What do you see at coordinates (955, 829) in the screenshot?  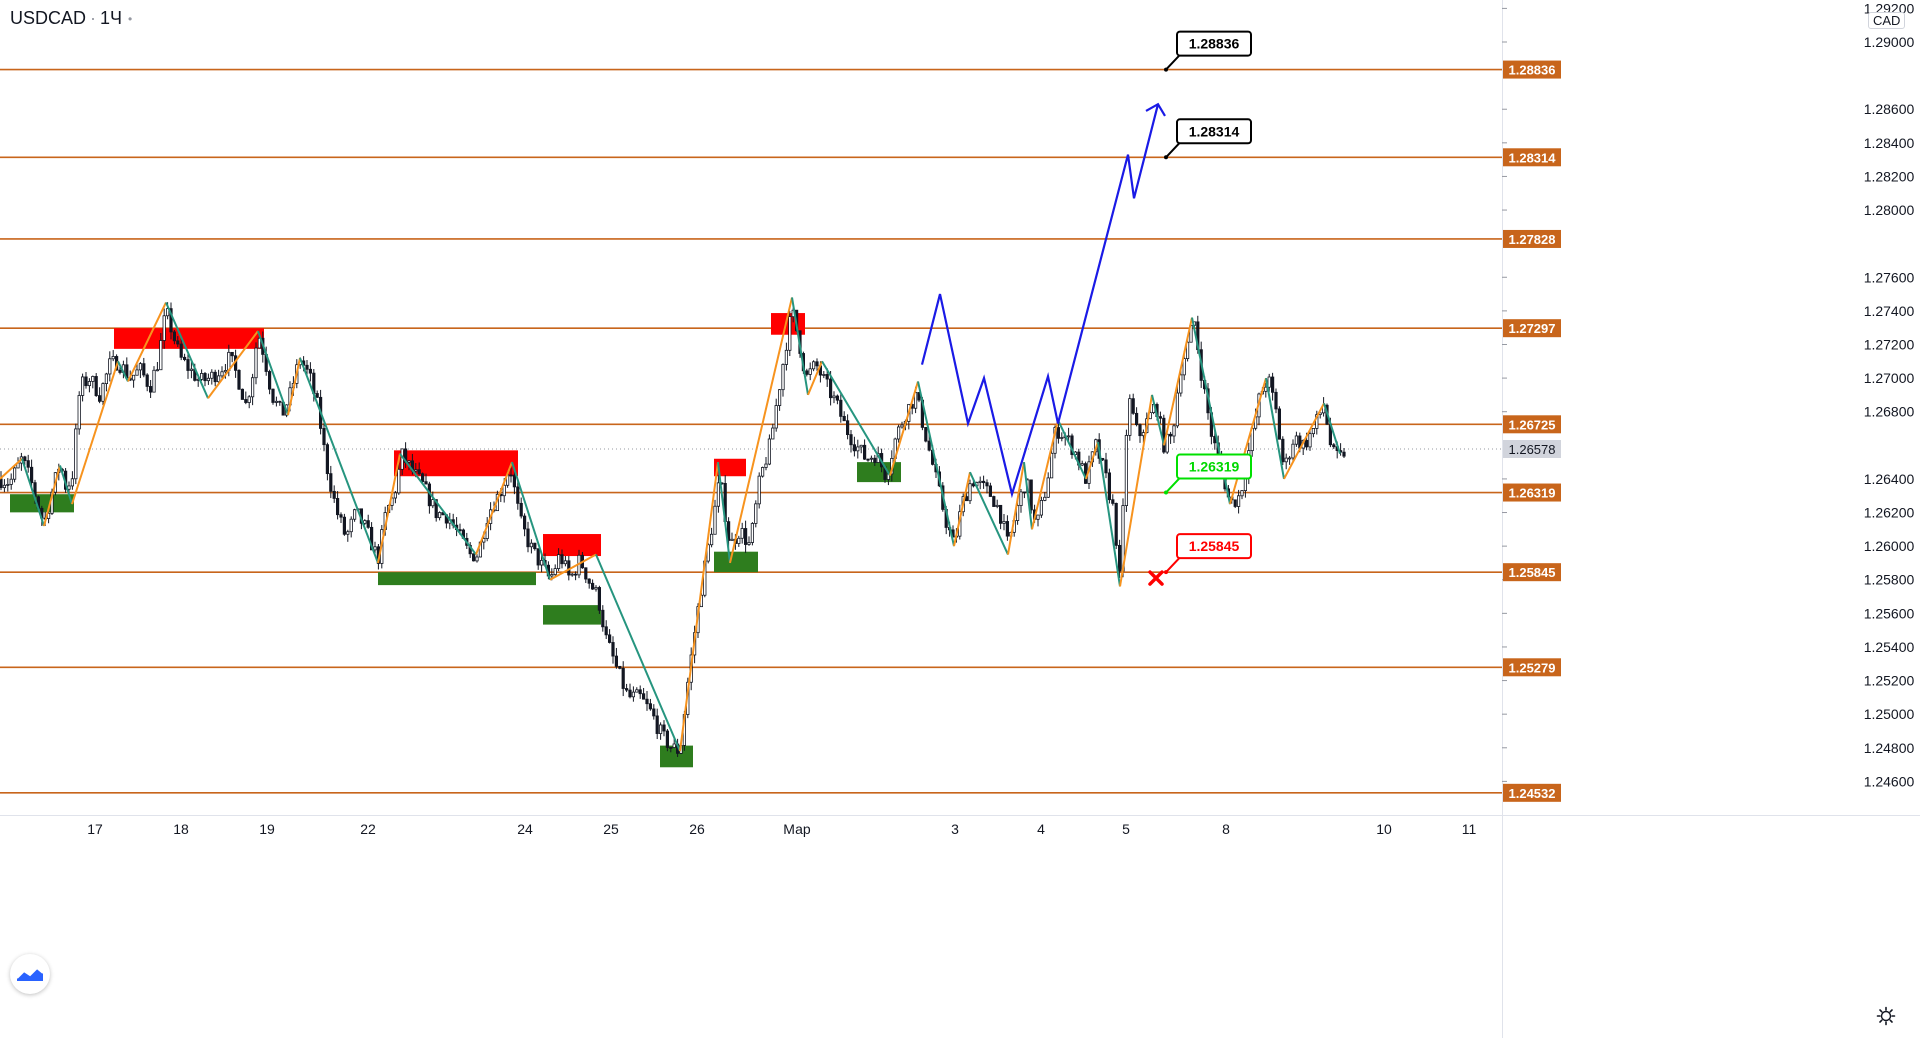 I see `time-tick-label: 3` at bounding box center [955, 829].